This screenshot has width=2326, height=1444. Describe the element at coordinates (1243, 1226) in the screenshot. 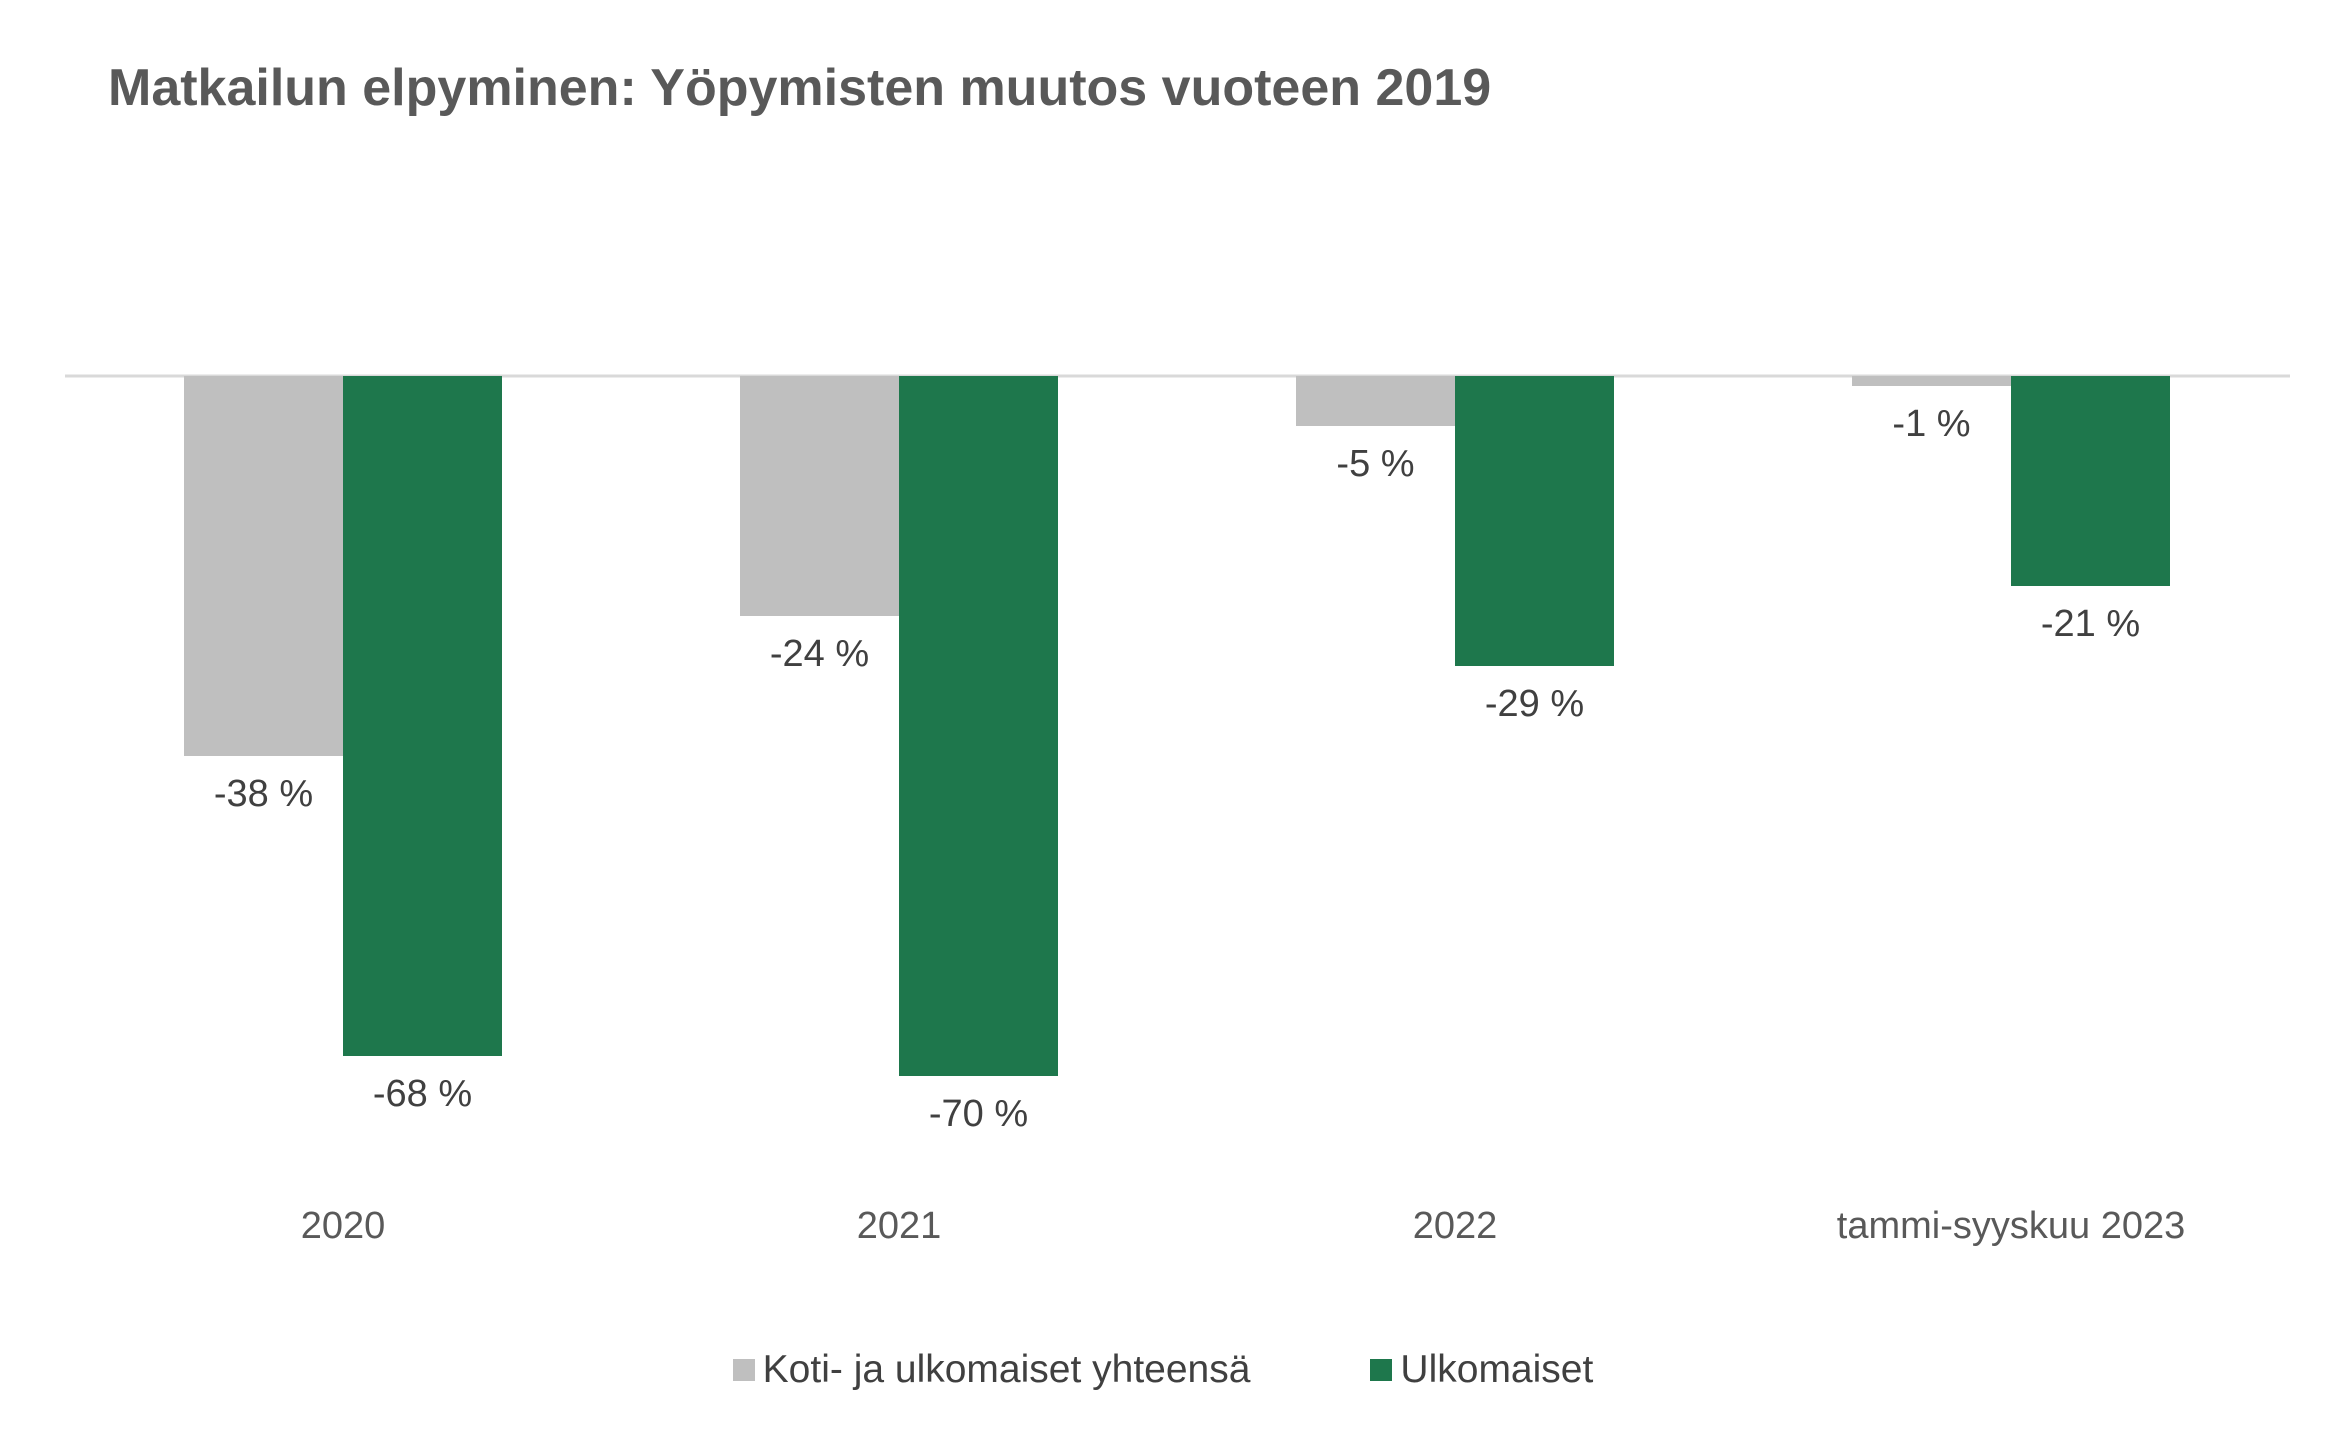

I see `category-labels-group: 2020 2021 2022 tammi-syyskuu 2023` at that location.